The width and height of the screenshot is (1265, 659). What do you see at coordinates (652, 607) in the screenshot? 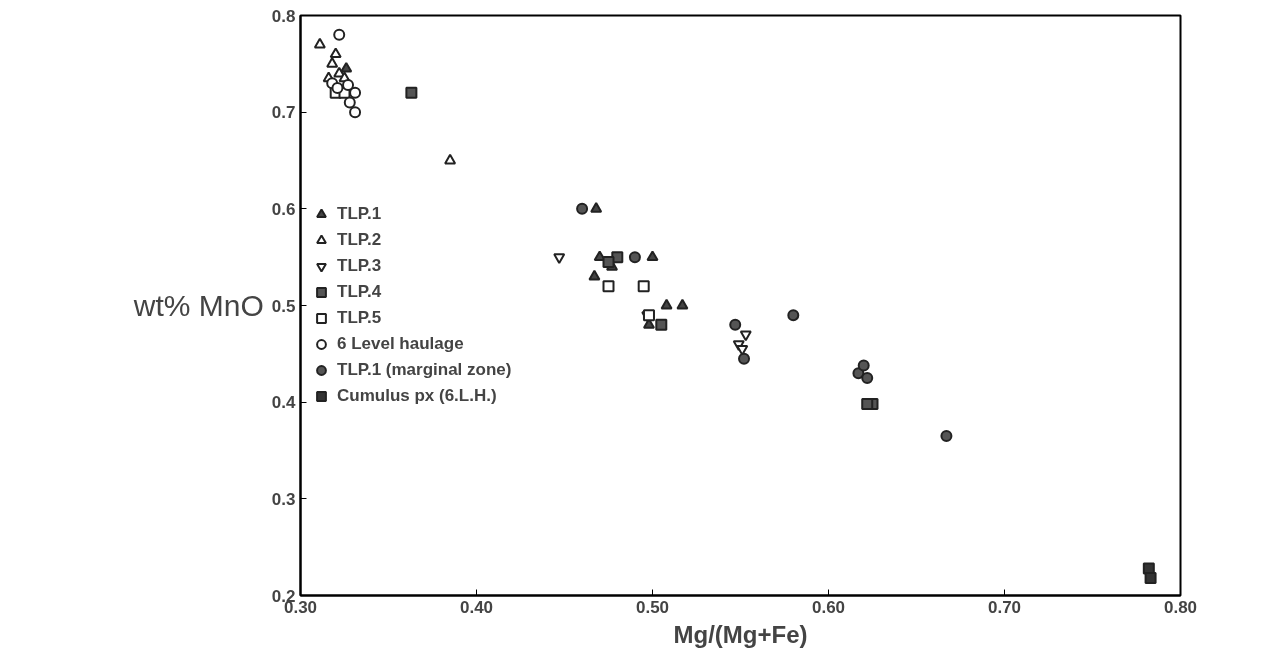
I see `x-tick-label: 0.50` at bounding box center [652, 607].